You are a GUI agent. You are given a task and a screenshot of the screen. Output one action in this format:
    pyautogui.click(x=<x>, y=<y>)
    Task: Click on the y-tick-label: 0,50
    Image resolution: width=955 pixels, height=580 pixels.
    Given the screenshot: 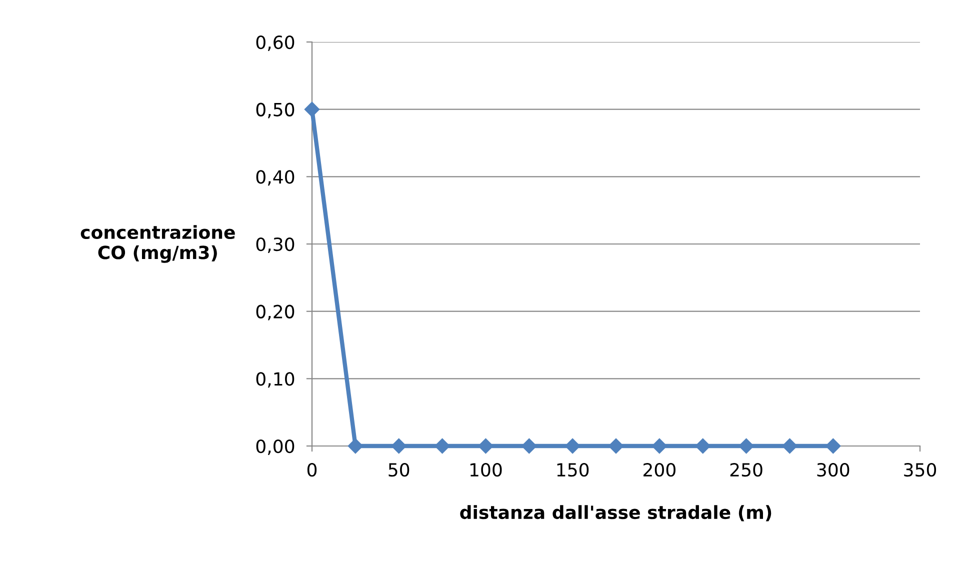 What is the action you would take?
    pyautogui.click(x=275, y=110)
    